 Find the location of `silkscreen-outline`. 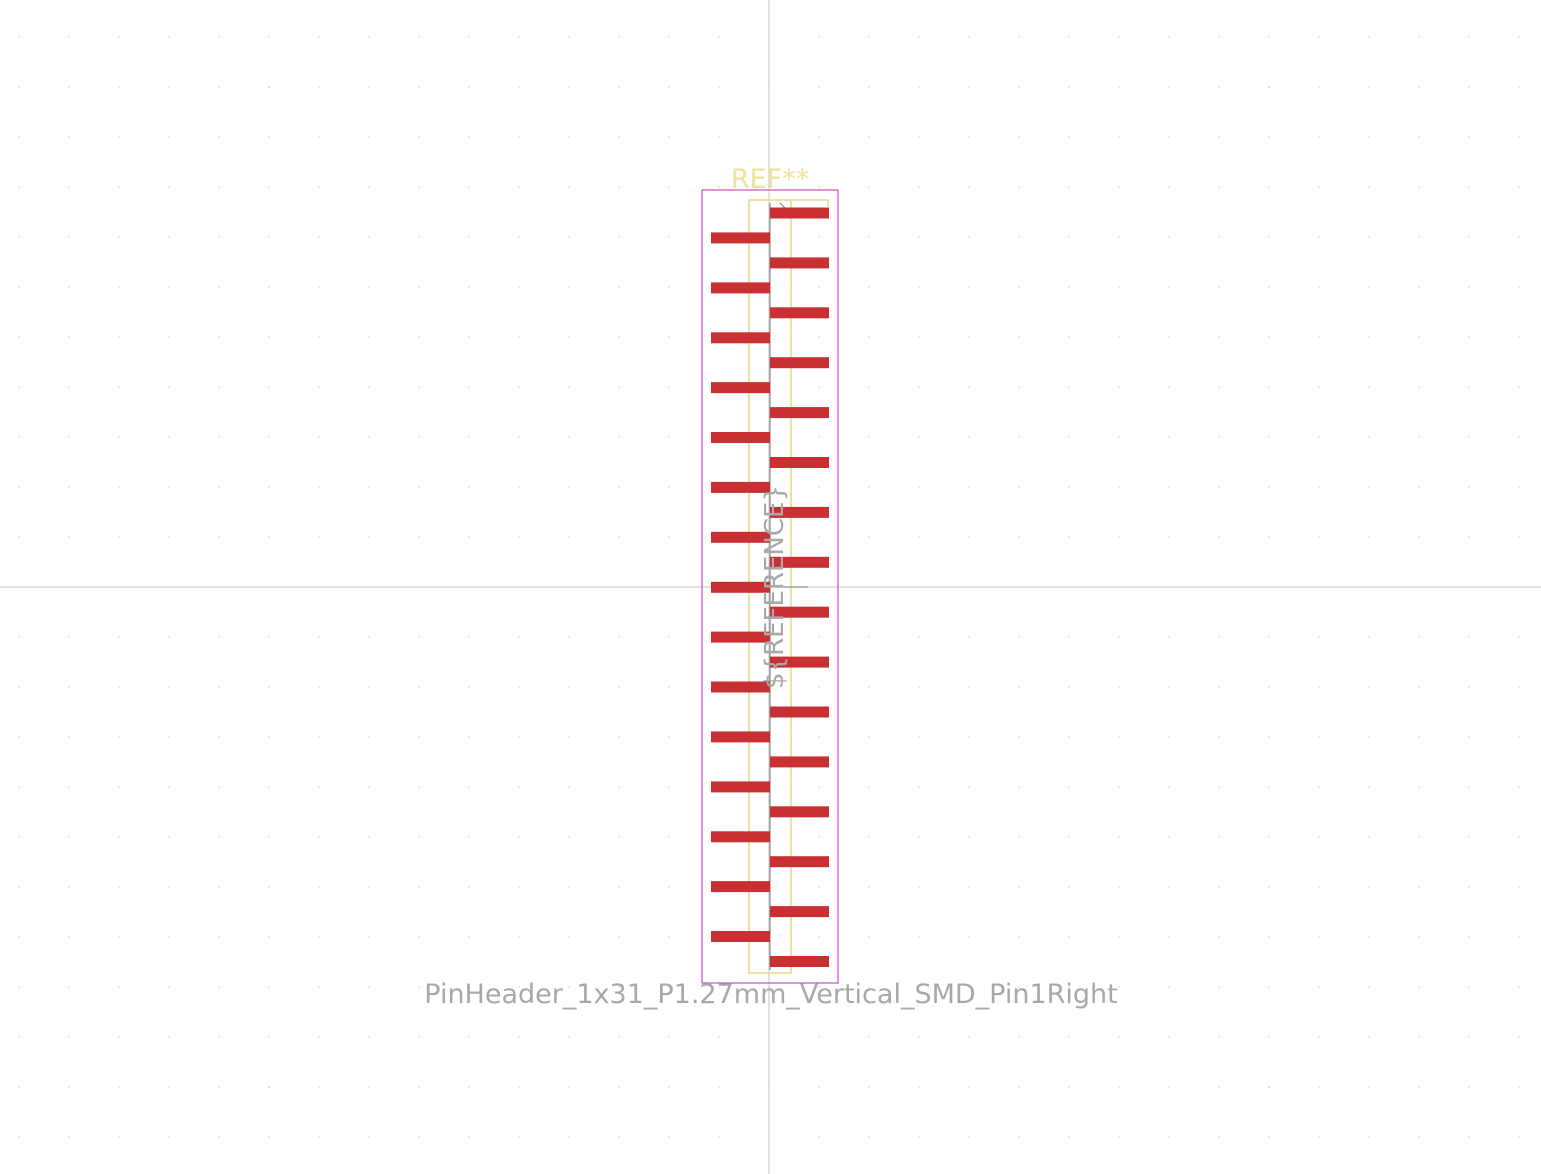

silkscreen-outline is located at coordinates (770, 586).